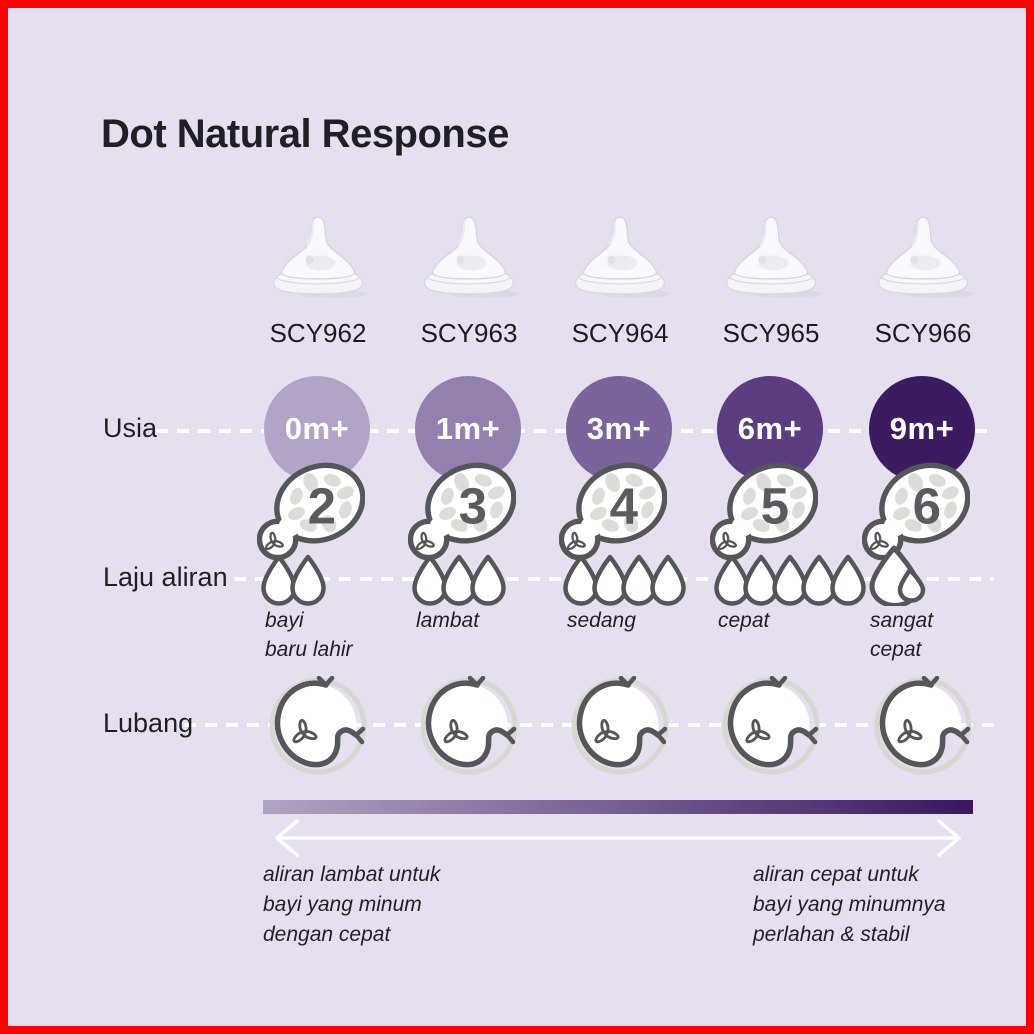 This screenshot has width=1034, height=1034. I want to click on svg-text: 3, so click(473, 505).